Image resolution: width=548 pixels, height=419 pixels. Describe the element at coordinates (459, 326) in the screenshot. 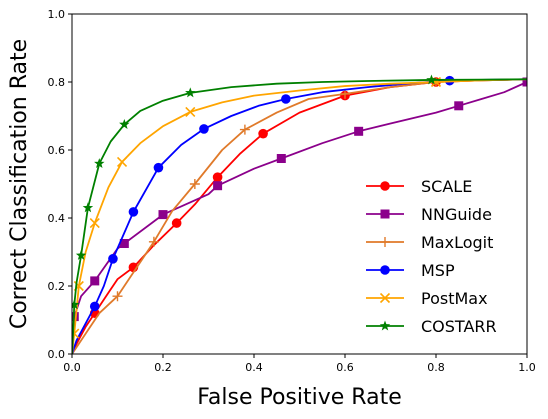

I see `legend-label: COSTARR` at that location.